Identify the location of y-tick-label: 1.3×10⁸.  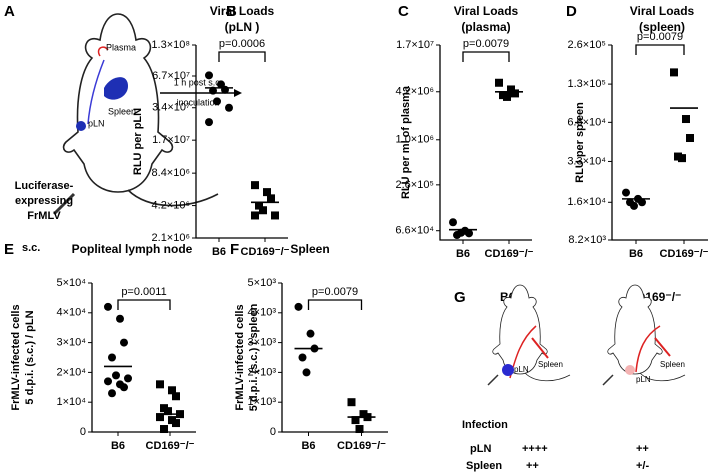
(170, 45).